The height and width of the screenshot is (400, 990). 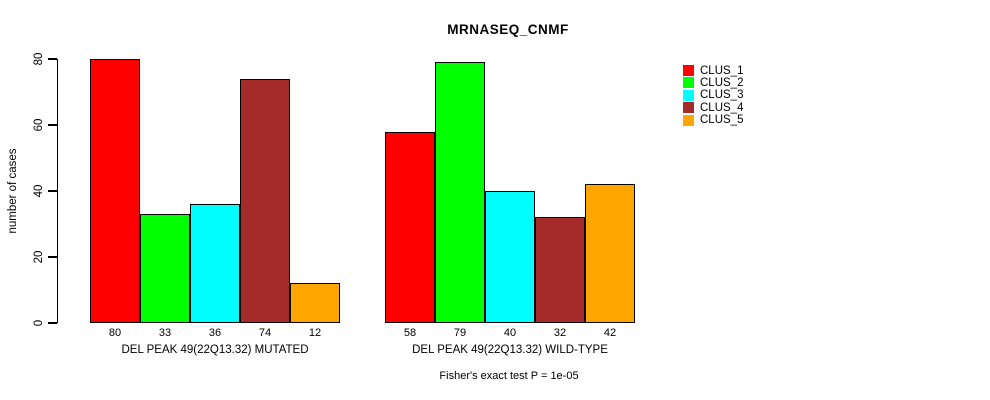 I want to click on bar-clus_3-group1, so click(x=215, y=263).